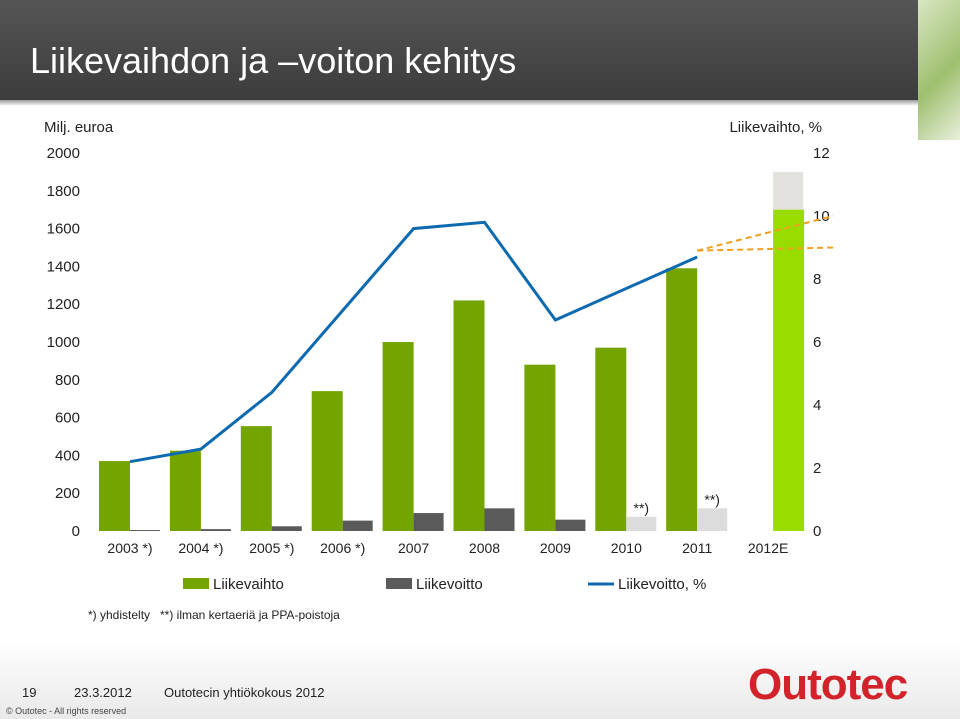  What do you see at coordinates (788, 190) in the screenshot?
I see `revenue-estimate-range-bar` at bounding box center [788, 190].